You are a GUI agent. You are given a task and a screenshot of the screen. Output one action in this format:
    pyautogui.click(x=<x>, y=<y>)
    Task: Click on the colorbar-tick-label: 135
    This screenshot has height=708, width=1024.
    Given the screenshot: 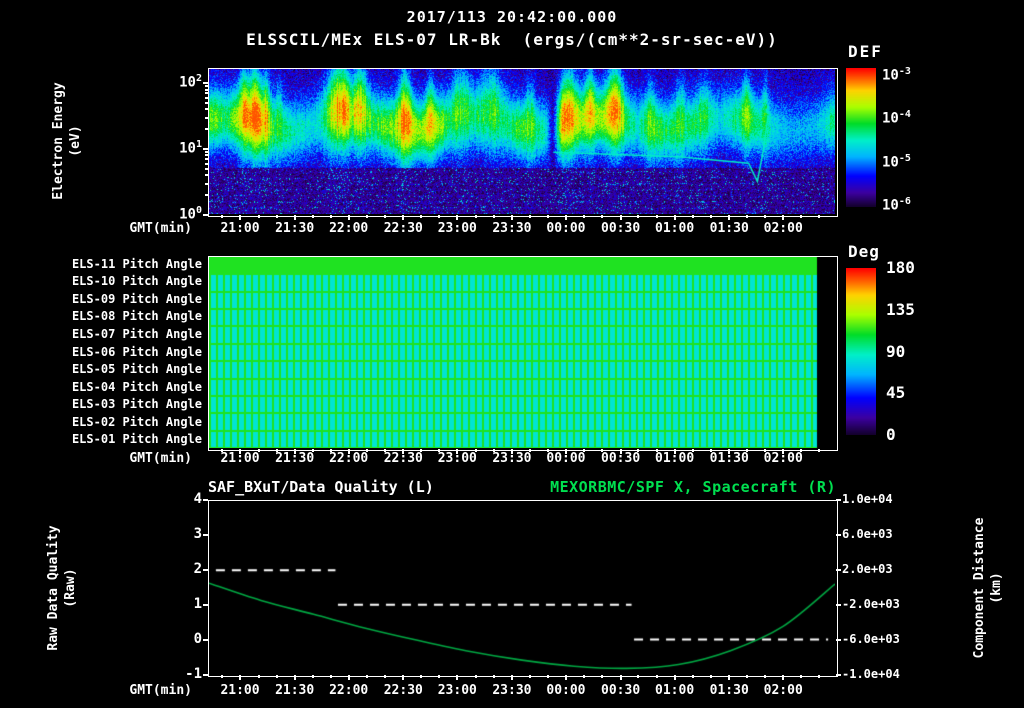 What is the action you would take?
    pyautogui.click(x=900, y=309)
    